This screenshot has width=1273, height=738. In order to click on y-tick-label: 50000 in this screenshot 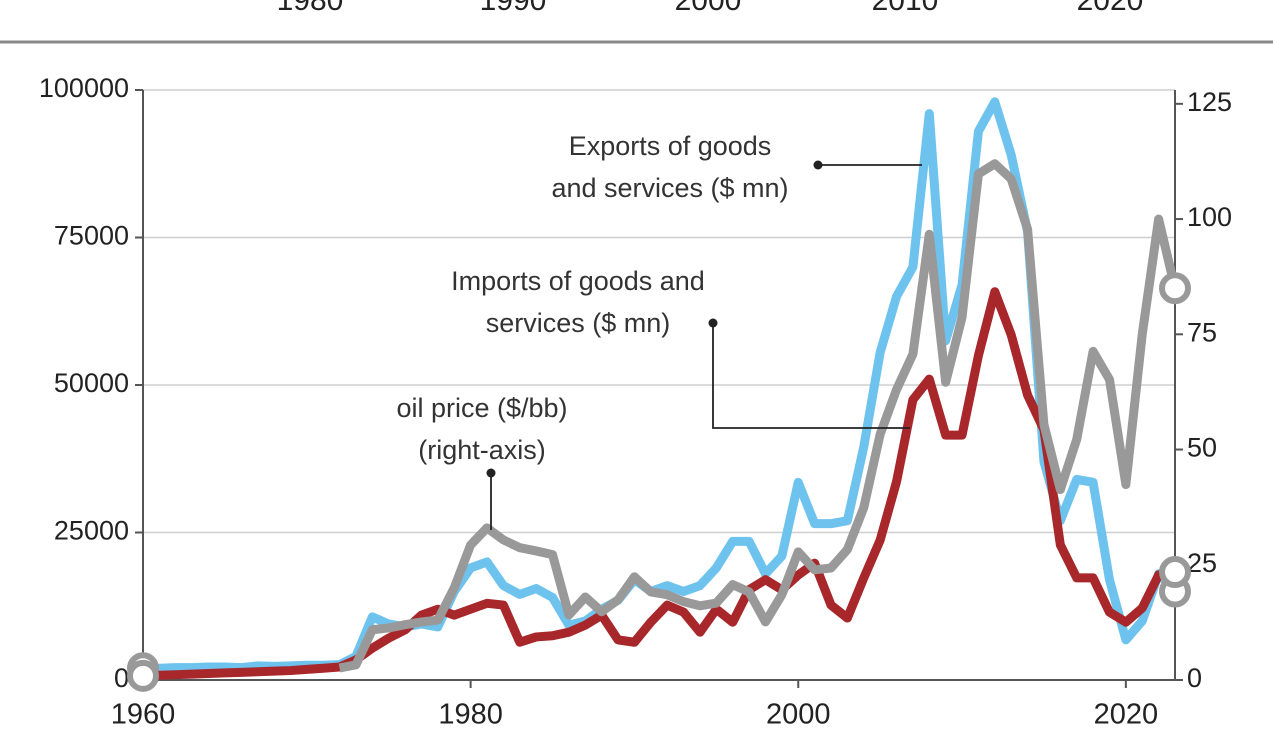, I will do `click(91, 383)`.